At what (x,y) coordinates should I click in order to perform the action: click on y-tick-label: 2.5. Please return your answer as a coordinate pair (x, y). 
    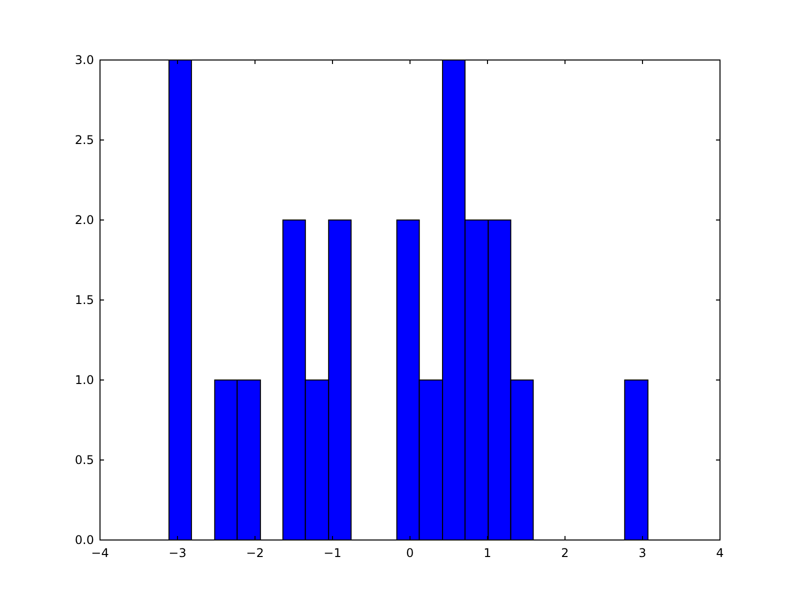
    Looking at the image, I should click on (84, 140).